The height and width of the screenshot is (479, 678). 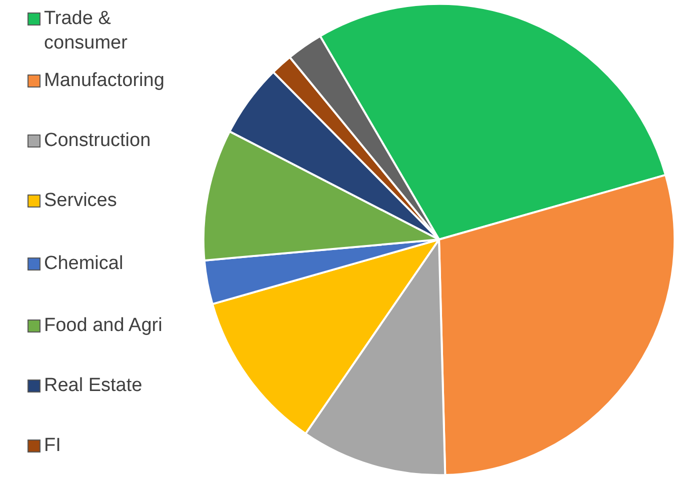 What do you see at coordinates (93, 385) in the screenshot?
I see `legend-label: Real Estate` at bounding box center [93, 385].